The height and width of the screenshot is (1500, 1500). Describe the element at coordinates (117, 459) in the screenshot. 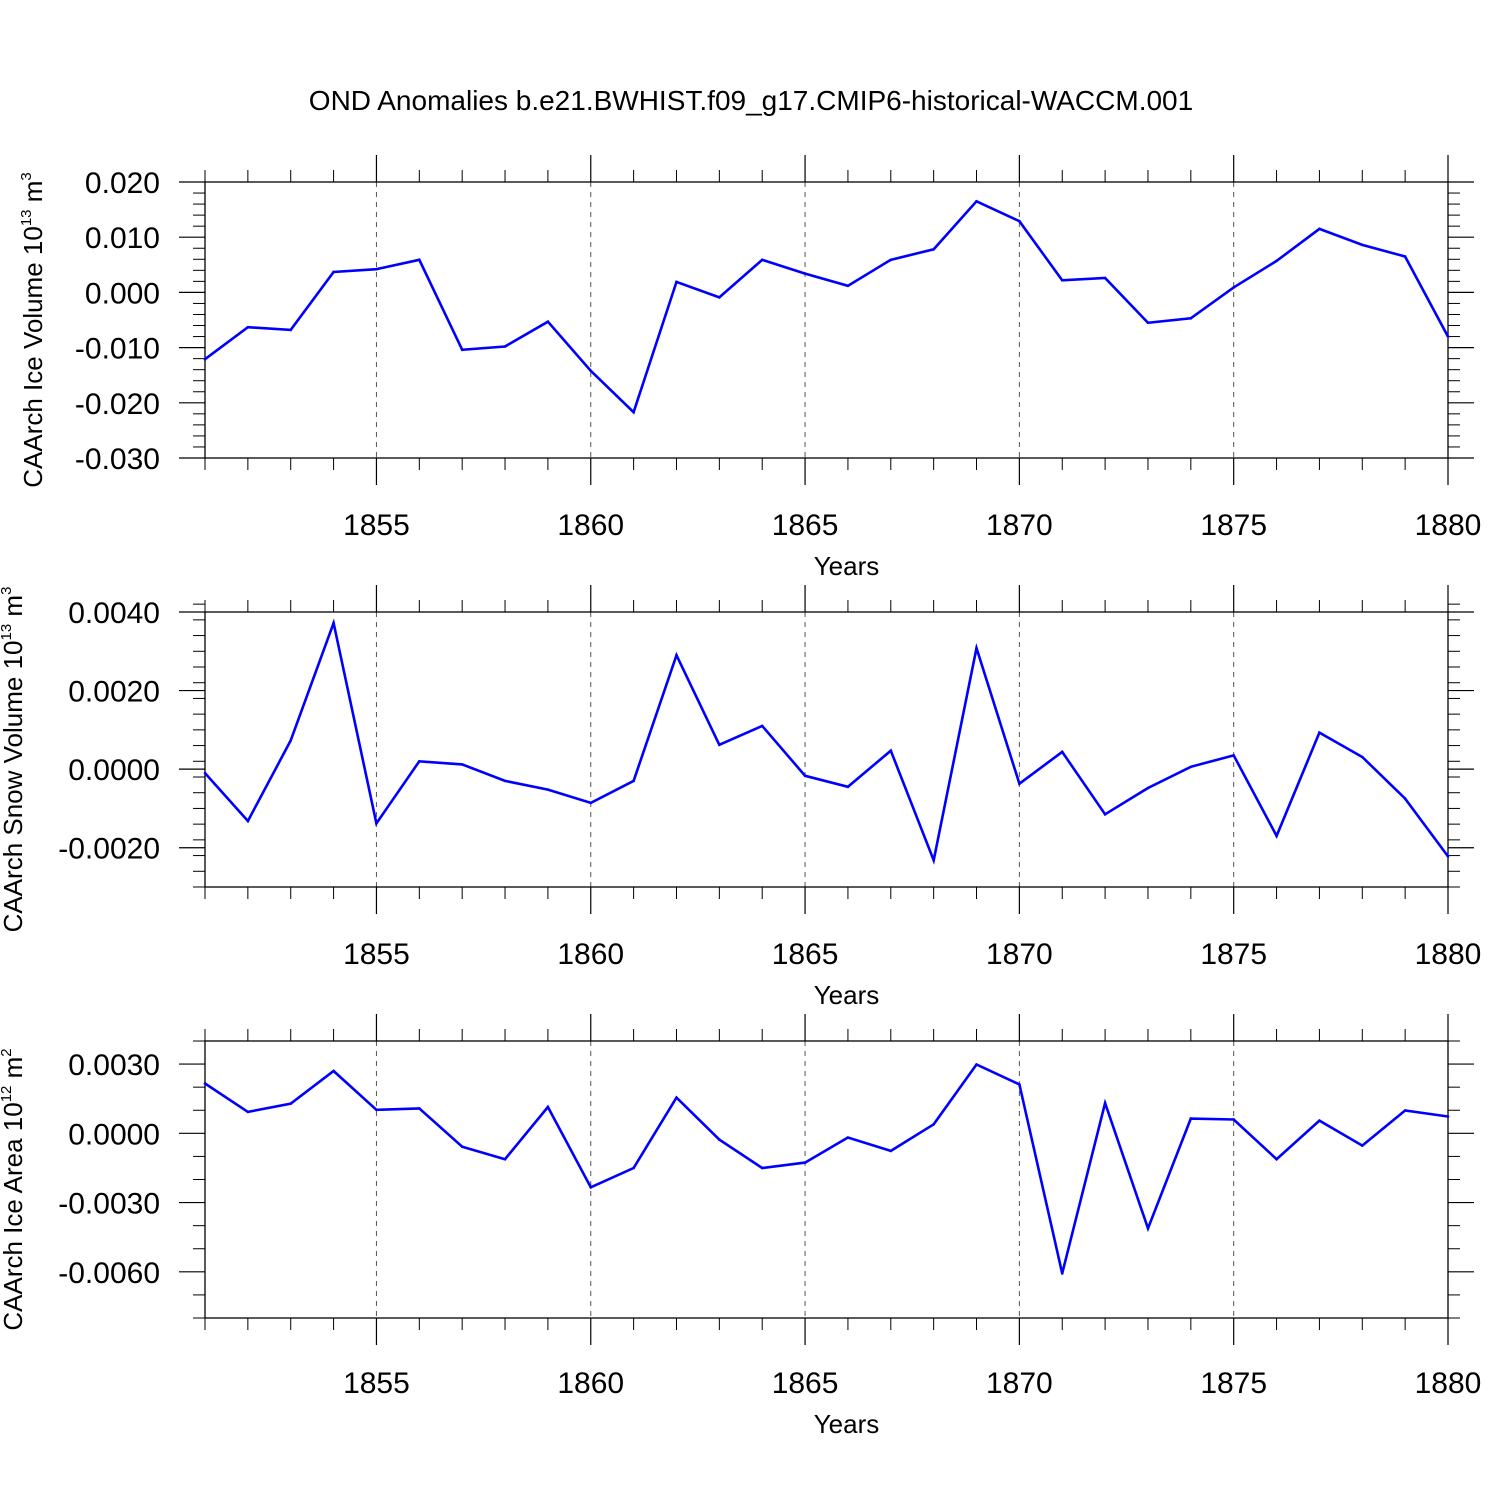

I see `y-tick-label: -0.030` at that location.